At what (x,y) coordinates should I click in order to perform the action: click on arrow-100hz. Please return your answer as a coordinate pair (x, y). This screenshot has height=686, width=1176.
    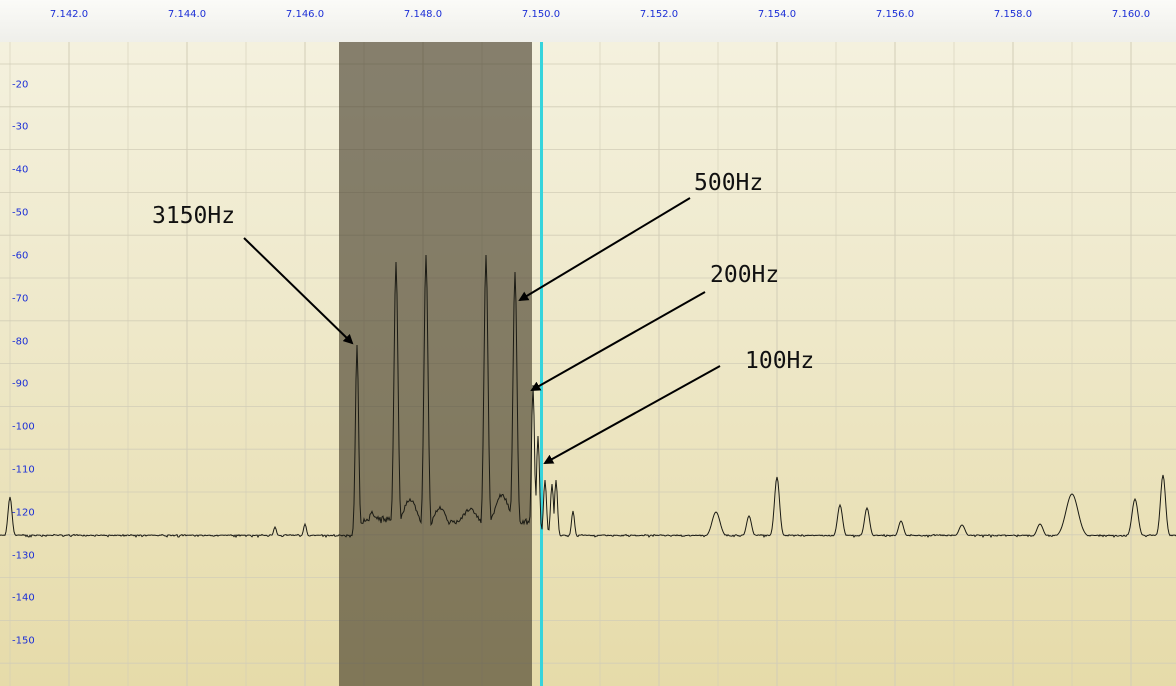
    Looking at the image, I should click on (632, 414).